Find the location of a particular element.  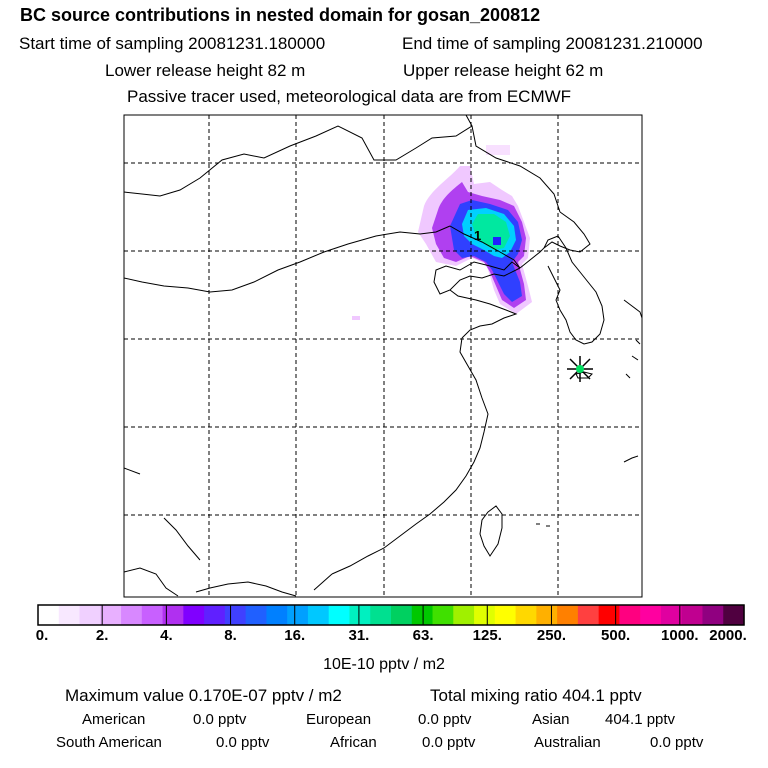

china-mongolia-border is located at coordinates (298, 155).